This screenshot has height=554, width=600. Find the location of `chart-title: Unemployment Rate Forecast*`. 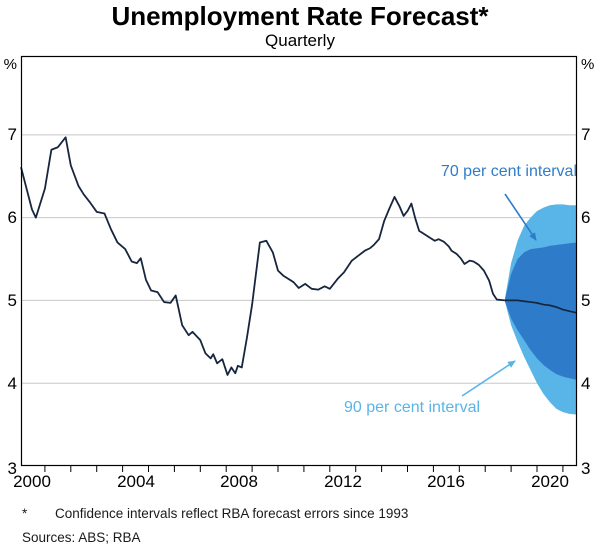

chart-title: Unemployment Rate Forecast* is located at coordinates (300, 16).